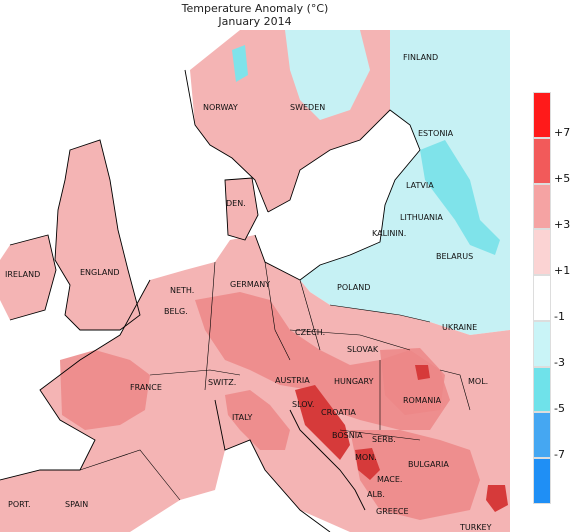 This screenshot has height=532, width=587. What do you see at coordinates (428, 464) in the screenshot?
I see `label-bulgaria: BULGARIA` at bounding box center [428, 464].